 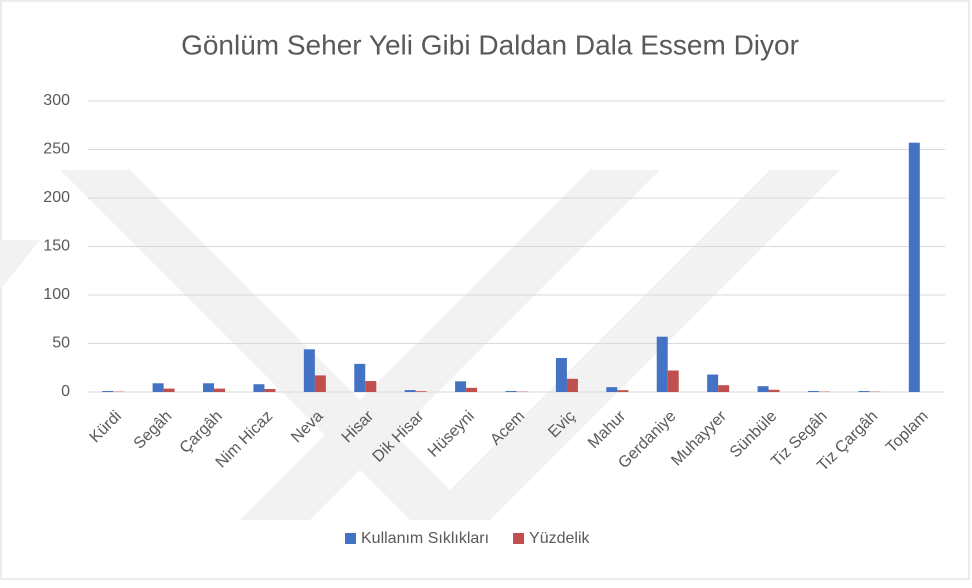 I want to click on y-tick-label: 0, so click(x=65, y=391).